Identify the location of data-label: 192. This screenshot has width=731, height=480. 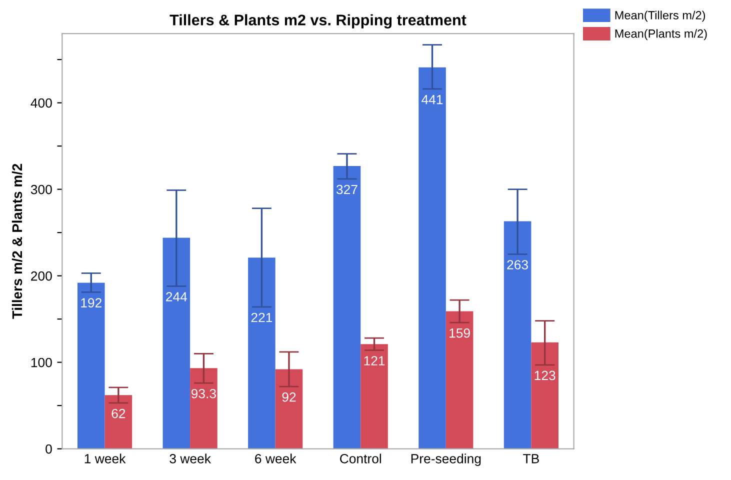
(91, 303).